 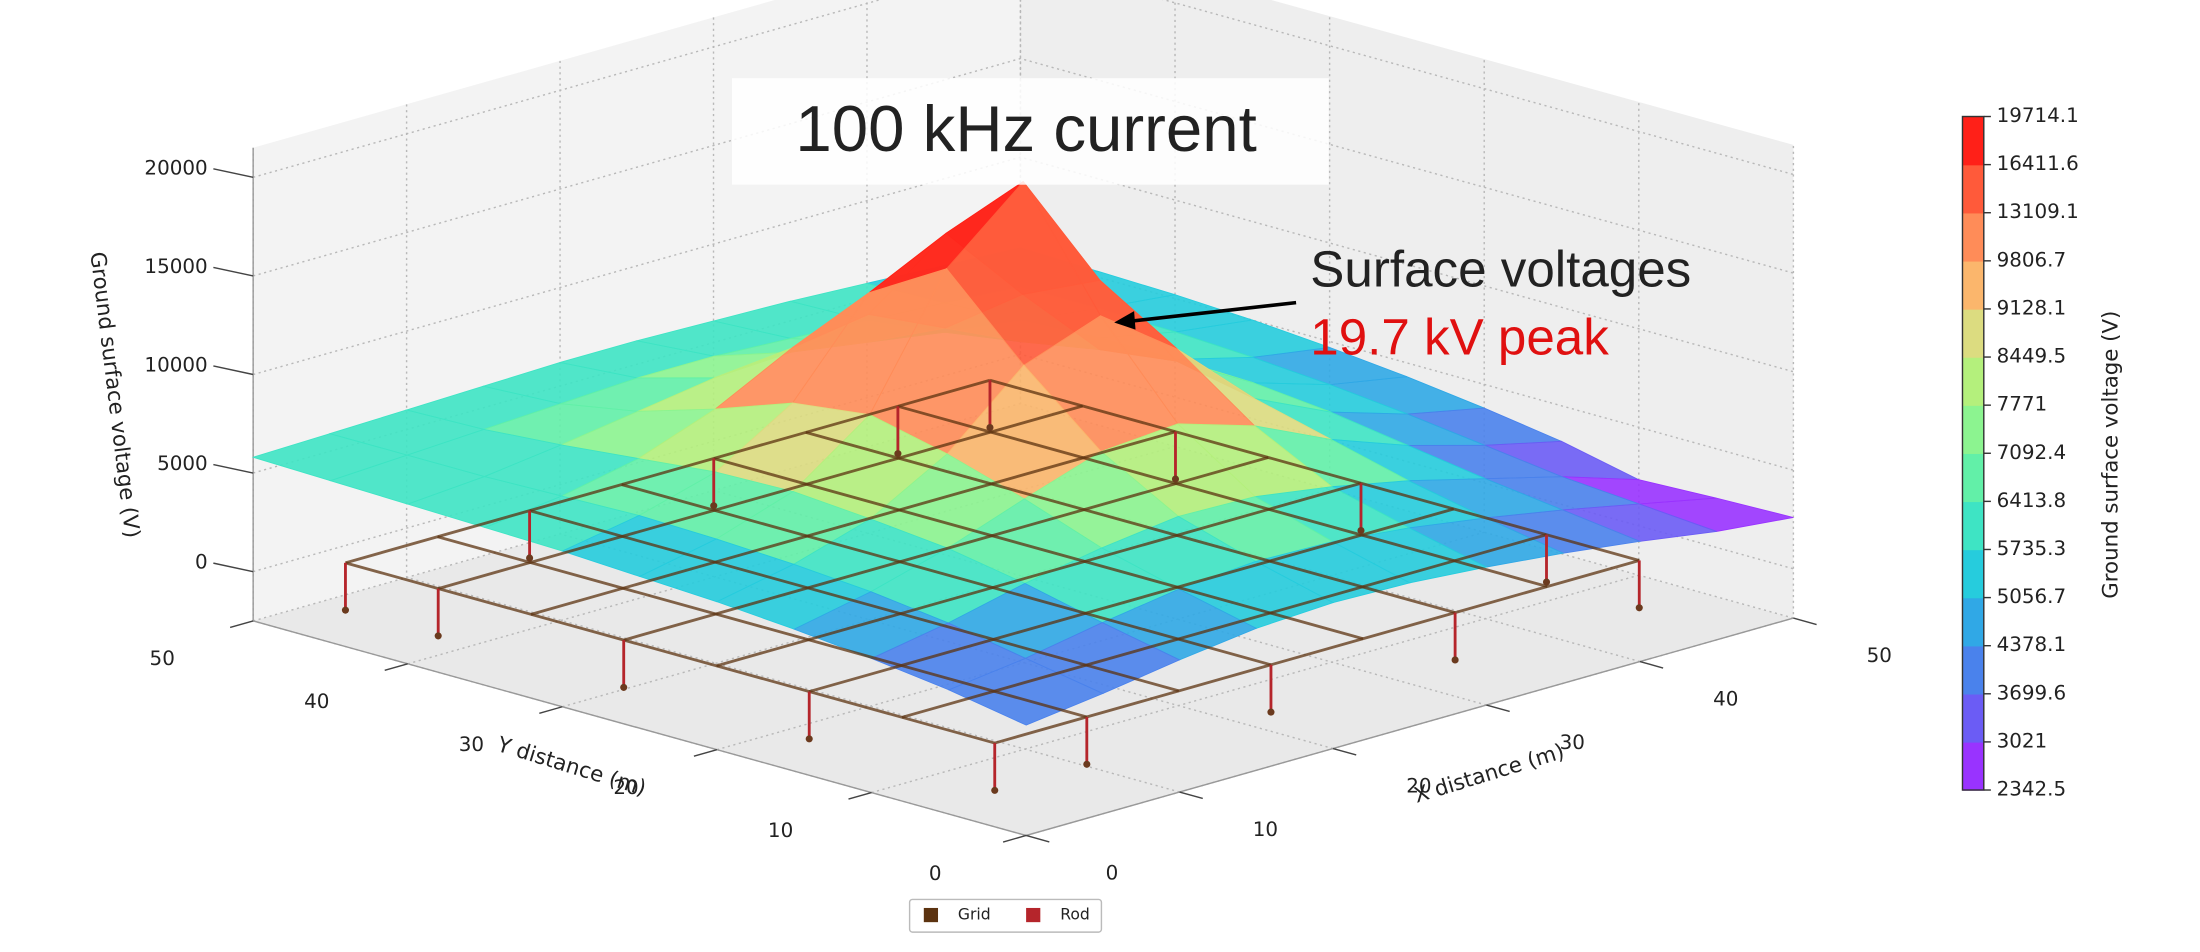 What do you see at coordinates (2022, 404) in the screenshot?
I see `colorbar-tick-label: 7771` at bounding box center [2022, 404].